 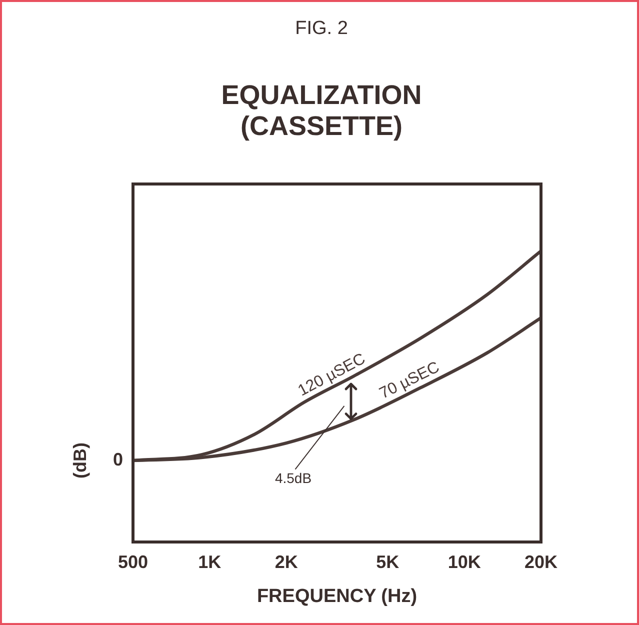 I want to click on y-axis-title: (dB), so click(x=80, y=460).